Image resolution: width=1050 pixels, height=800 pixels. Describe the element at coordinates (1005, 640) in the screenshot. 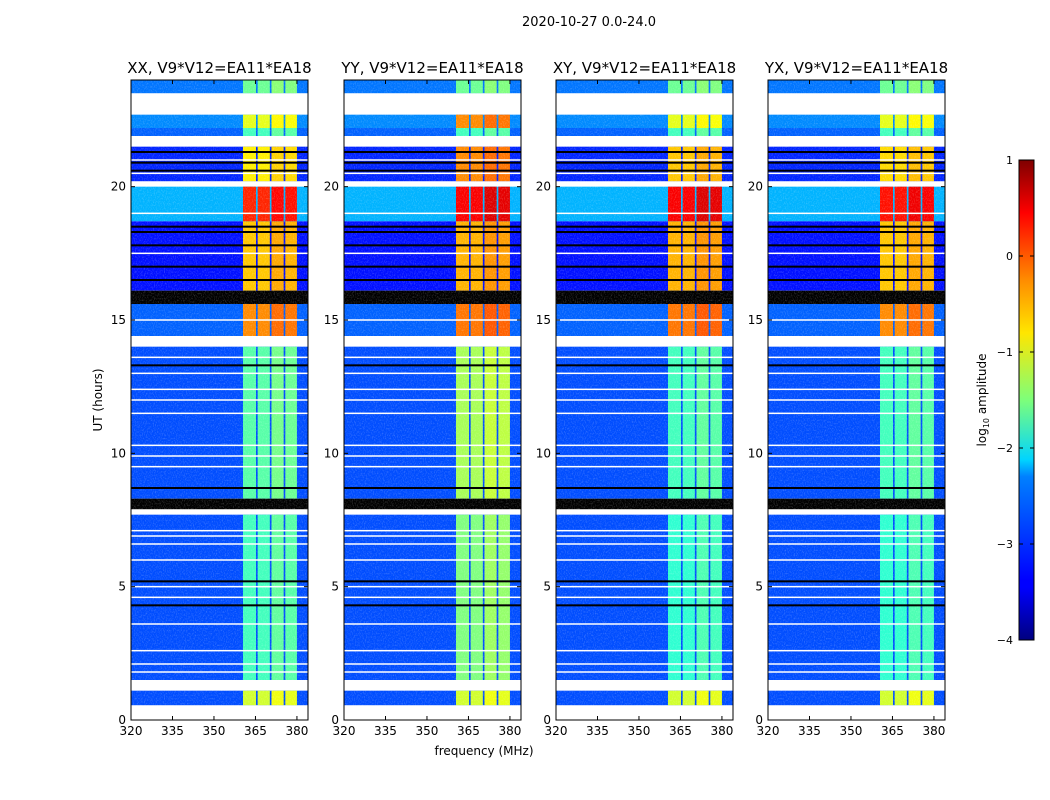

I see `colorbar-tick-label: −4` at that location.